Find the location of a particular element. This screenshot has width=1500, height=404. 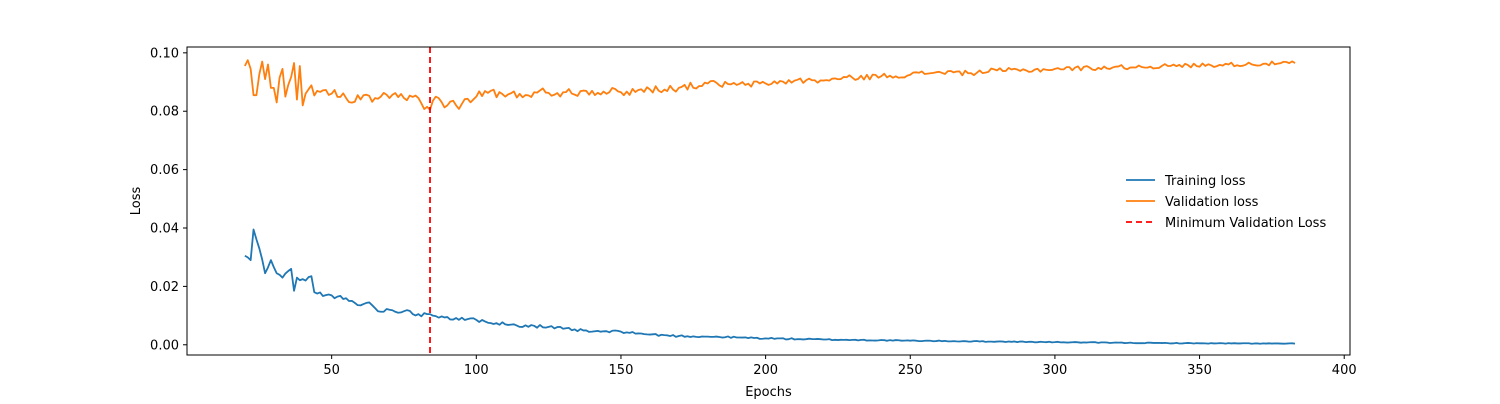

y-axis-ticks: 0.00 0.02 0.04 0.06 0.08 0.10 is located at coordinates (168, 199).